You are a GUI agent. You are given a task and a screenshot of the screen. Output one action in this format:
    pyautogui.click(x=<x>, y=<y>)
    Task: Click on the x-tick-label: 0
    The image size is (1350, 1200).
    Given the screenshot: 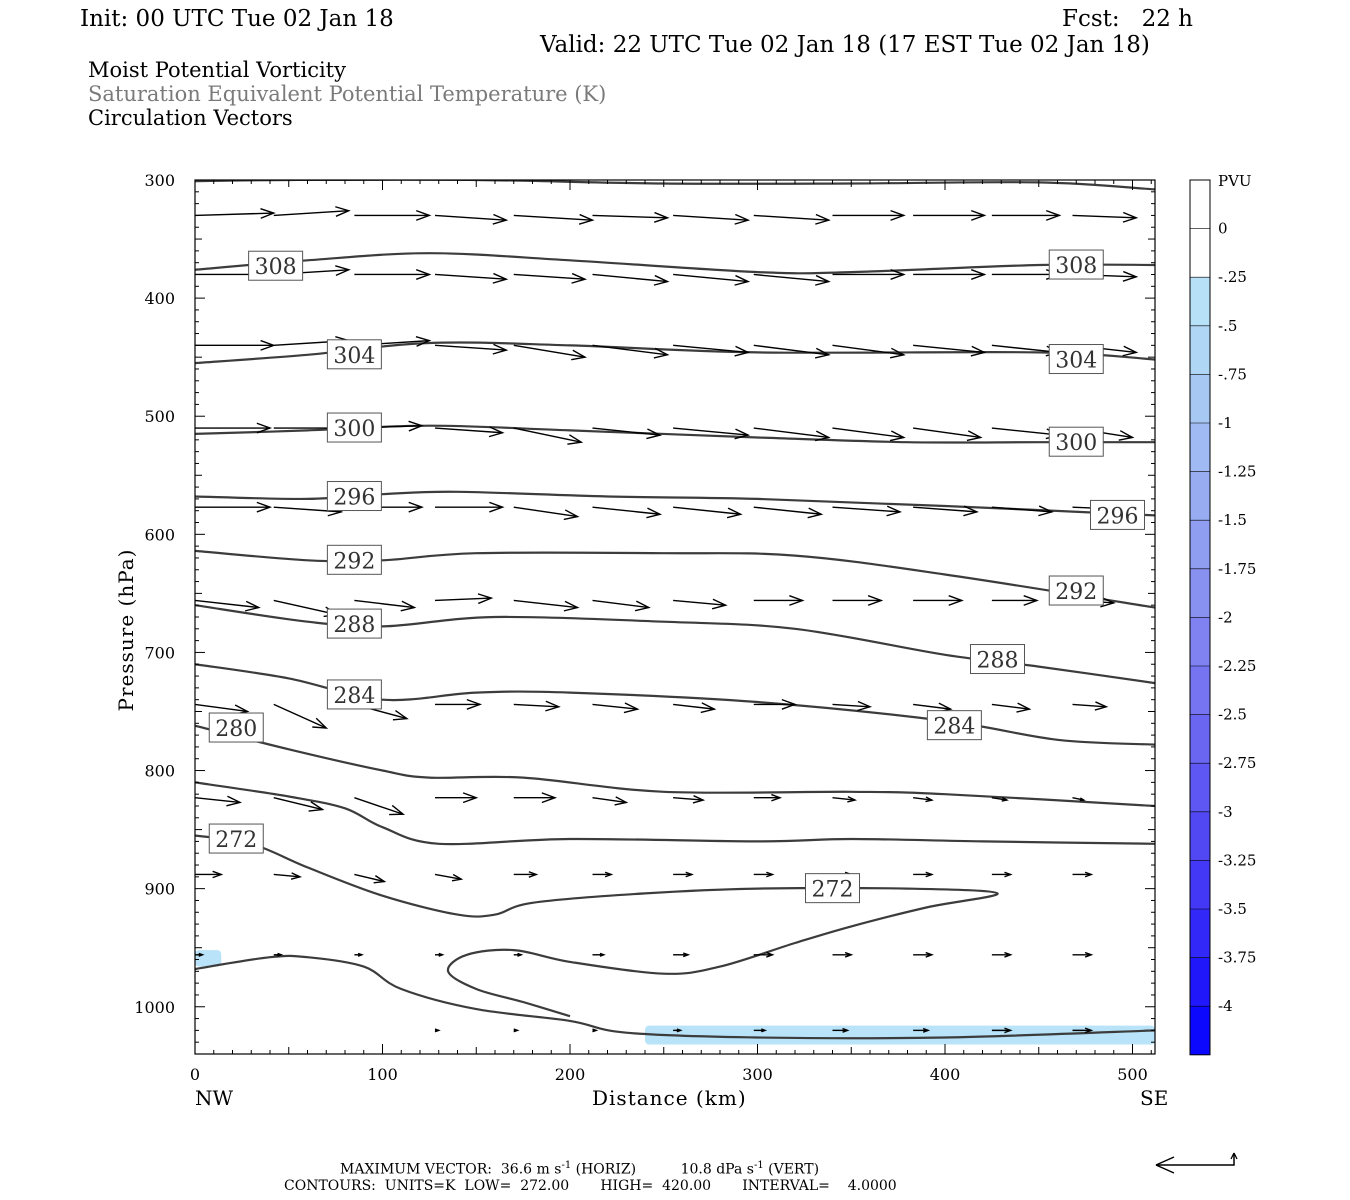 What is the action you would take?
    pyautogui.click(x=195, y=1074)
    